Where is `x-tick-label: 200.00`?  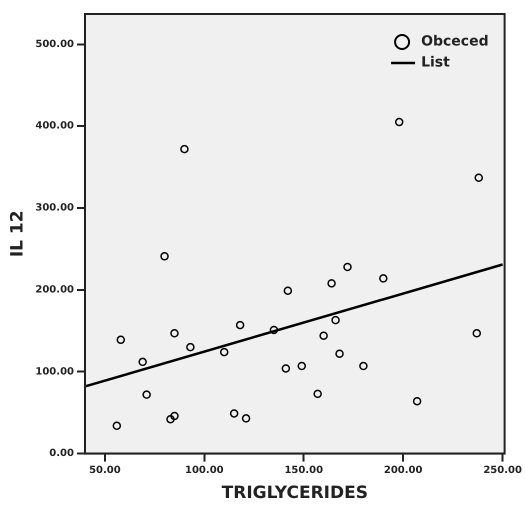
x-tick-label: 200.00 is located at coordinates (403, 470).